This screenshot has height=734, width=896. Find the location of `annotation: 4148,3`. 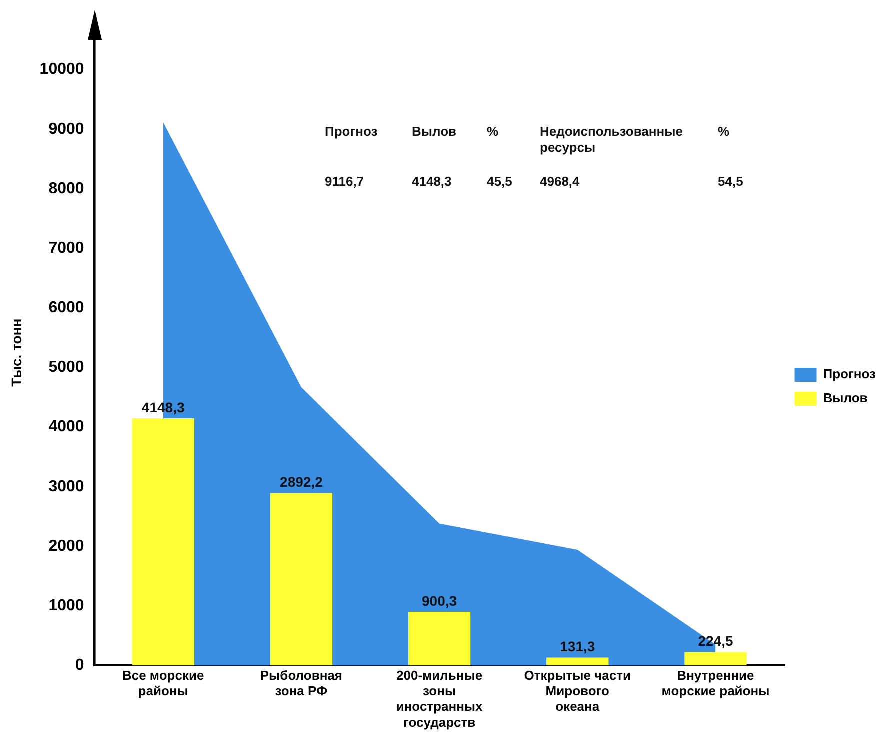

annotation: 4148,3 is located at coordinates (432, 182).